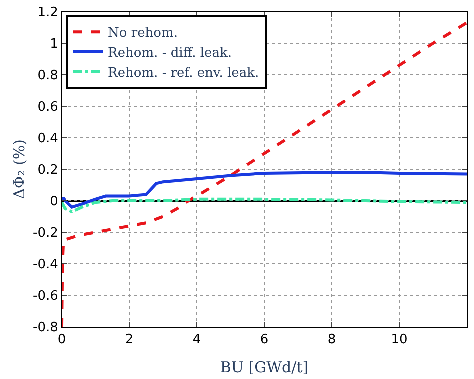 Image resolution: width=474 pixels, height=379 pixels. Describe the element at coordinates (45, 328) in the screenshot. I see `y-tick-label: -0.8` at that location.